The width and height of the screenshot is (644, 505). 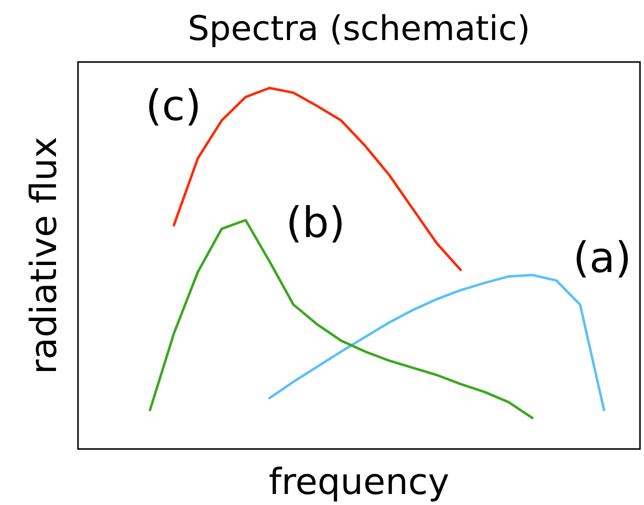 What do you see at coordinates (316, 223) in the screenshot?
I see `series-label: (b)` at bounding box center [316, 223].